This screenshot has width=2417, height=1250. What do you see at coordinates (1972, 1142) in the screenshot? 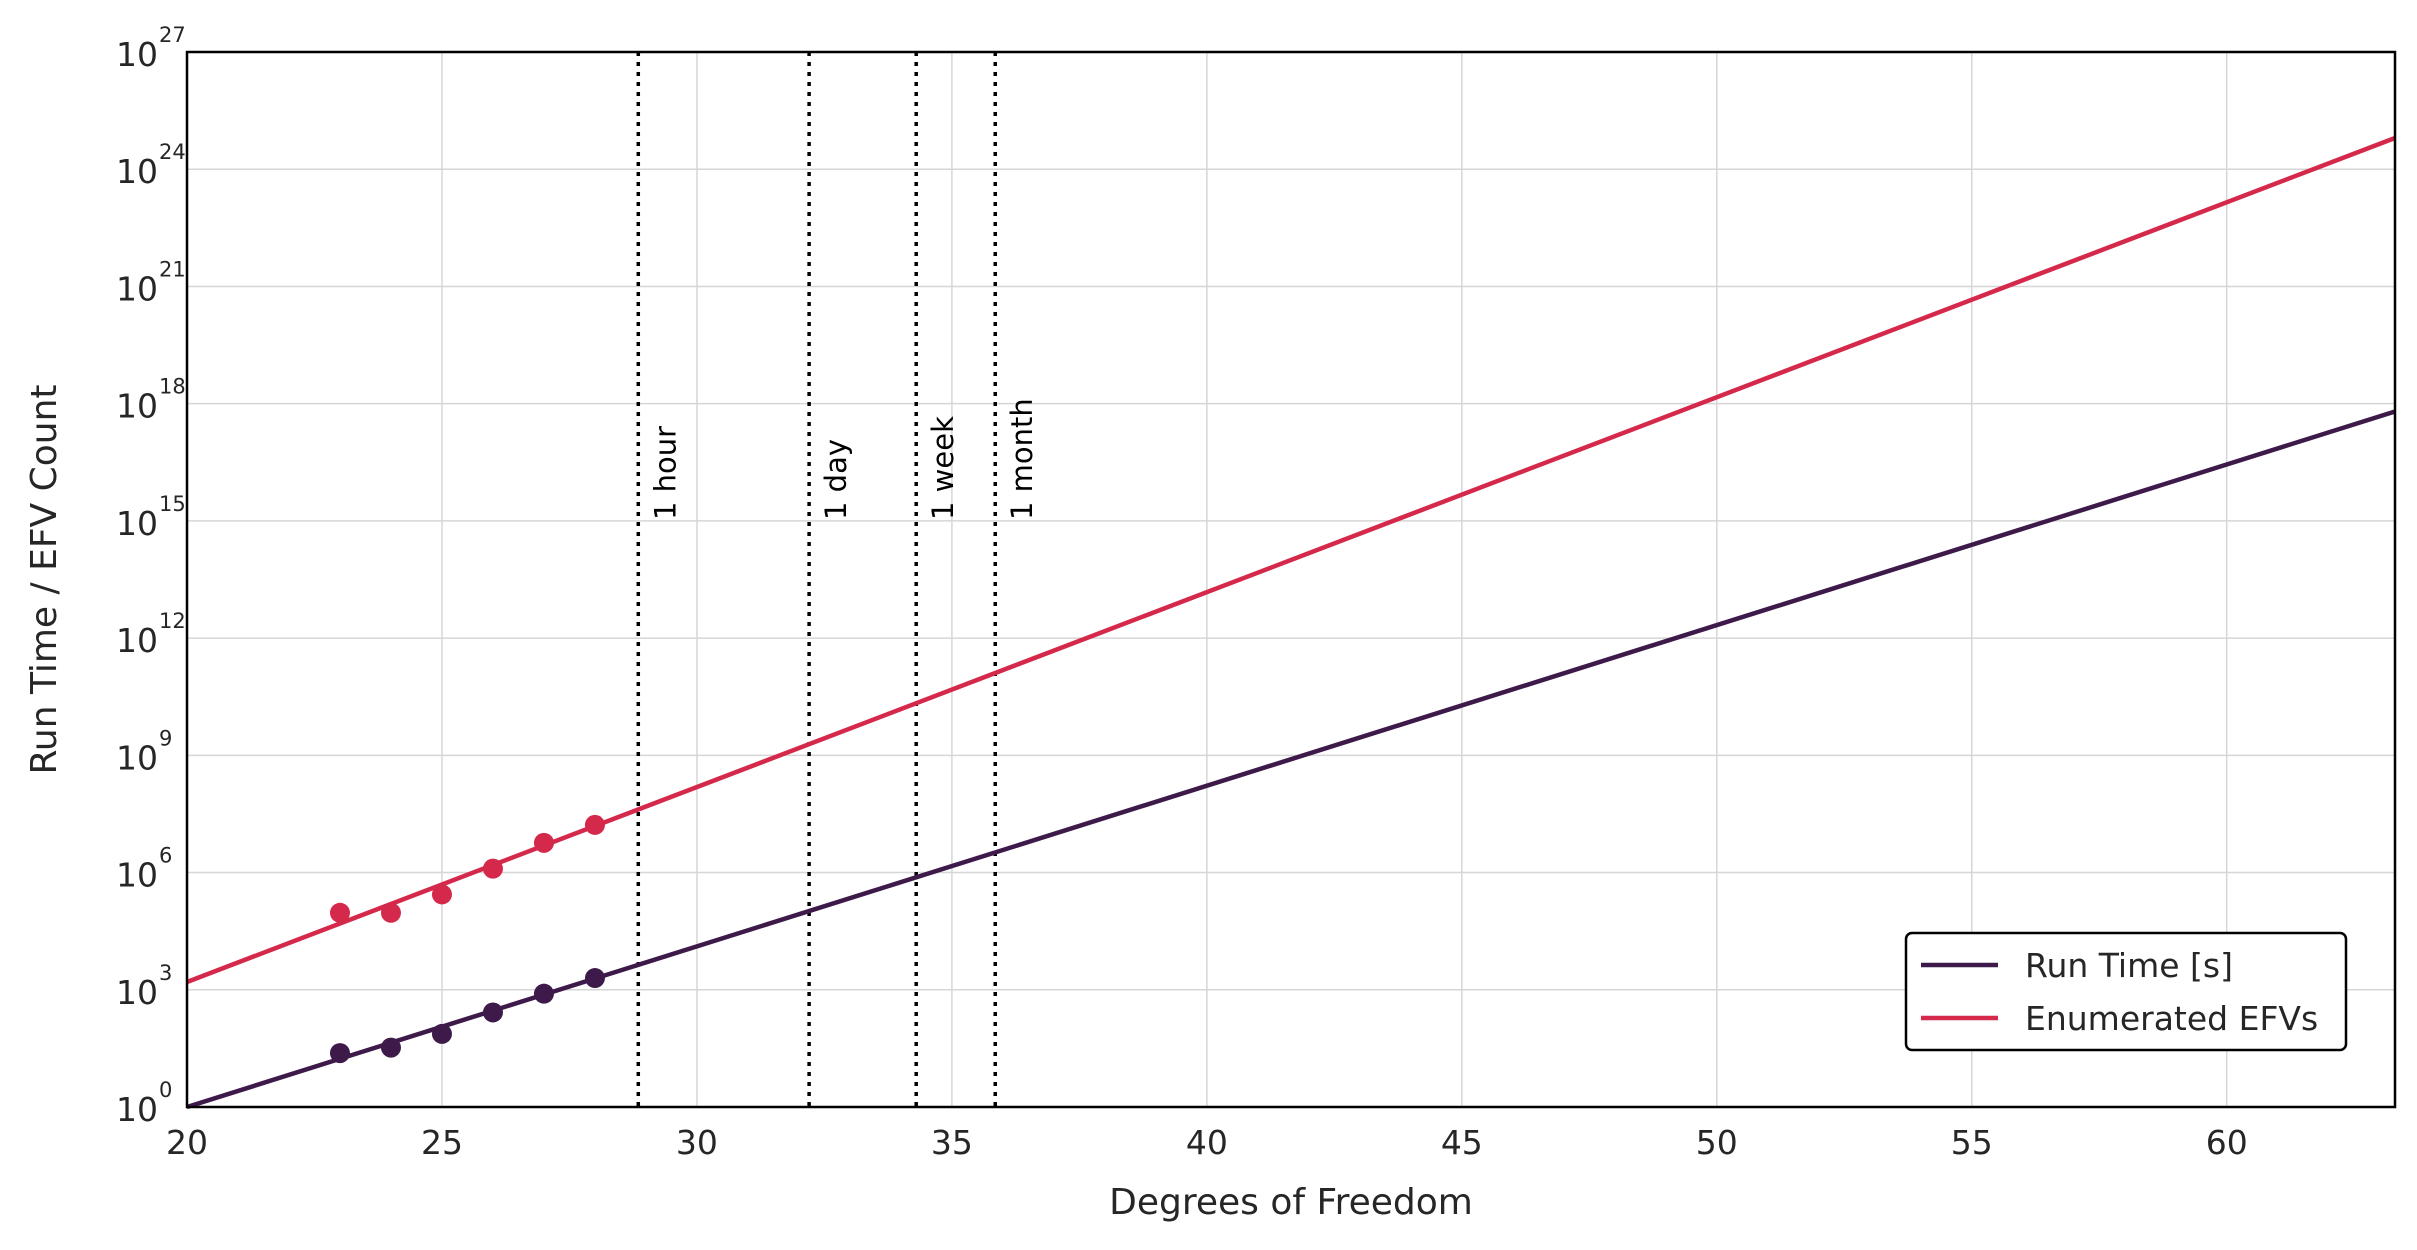
I see `x-tick-label: 55` at bounding box center [1972, 1142].